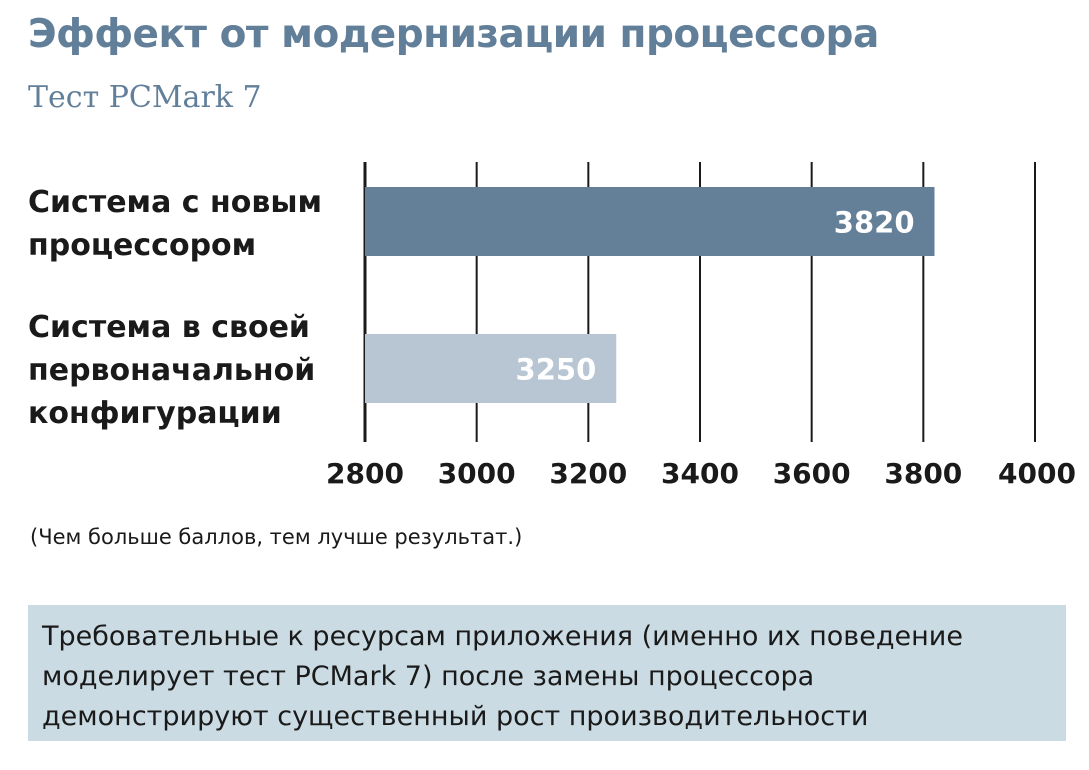 Image resolution: width=1089 pixels, height=770 pixels. Describe the element at coordinates (491, 368) in the screenshot. I see `bar-original-config` at that location.